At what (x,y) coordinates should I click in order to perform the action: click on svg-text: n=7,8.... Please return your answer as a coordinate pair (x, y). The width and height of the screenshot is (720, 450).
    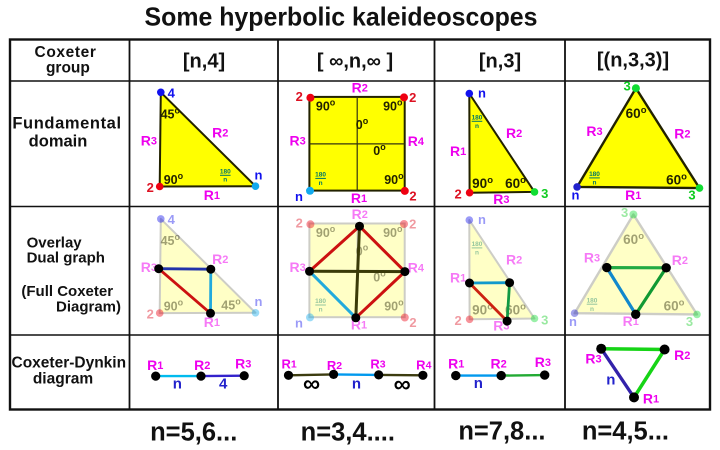
    Looking at the image, I should click on (501, 432).